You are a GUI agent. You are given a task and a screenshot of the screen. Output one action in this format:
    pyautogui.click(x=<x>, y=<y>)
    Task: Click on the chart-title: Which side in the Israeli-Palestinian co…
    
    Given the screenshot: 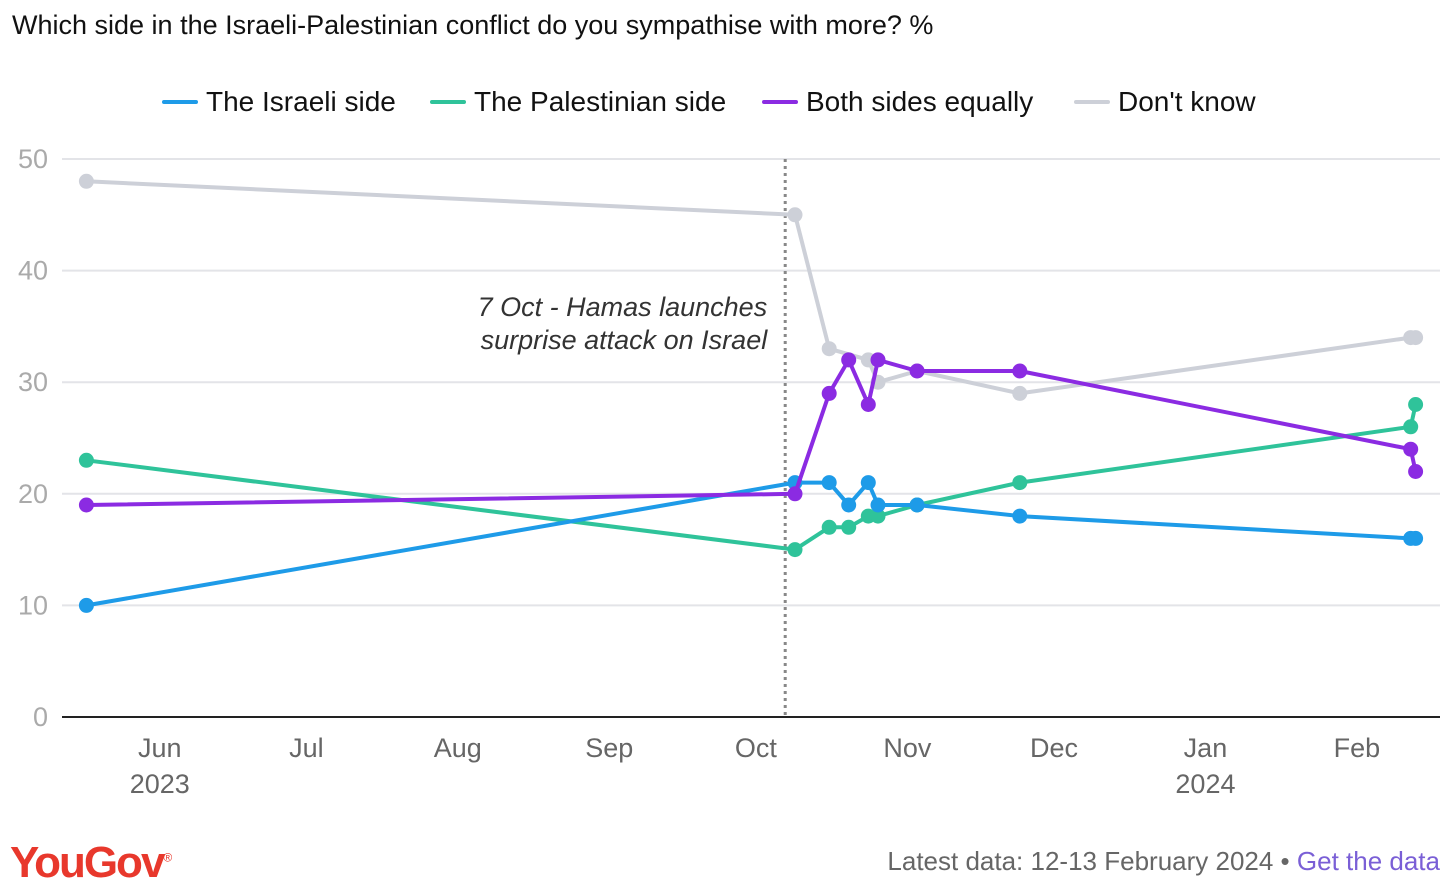 What is the action you would take?
    pyautogui.click(x=473, y=25)
    